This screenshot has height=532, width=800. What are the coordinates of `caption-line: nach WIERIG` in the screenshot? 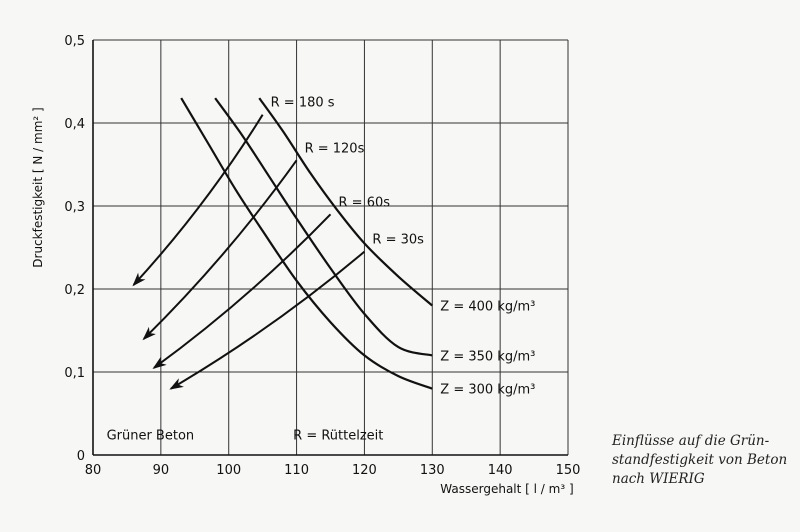 It's located at (658, 479).